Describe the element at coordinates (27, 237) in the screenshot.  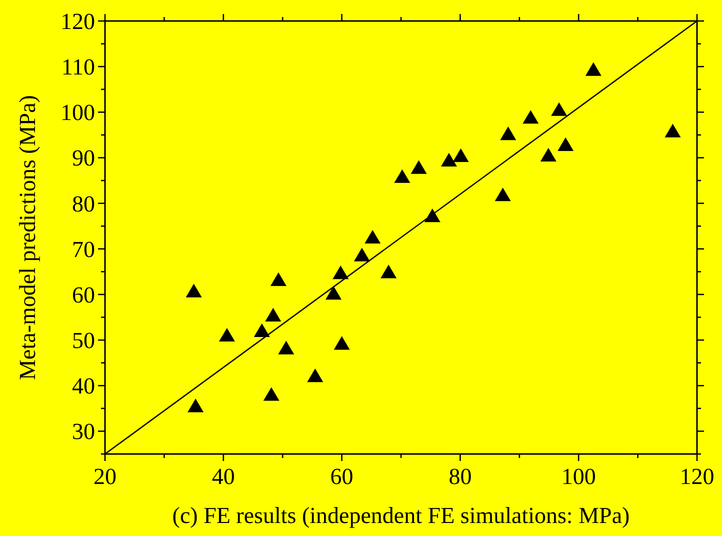
I see `y-axis-title: Meta-model predictions (MPa)` at that location.